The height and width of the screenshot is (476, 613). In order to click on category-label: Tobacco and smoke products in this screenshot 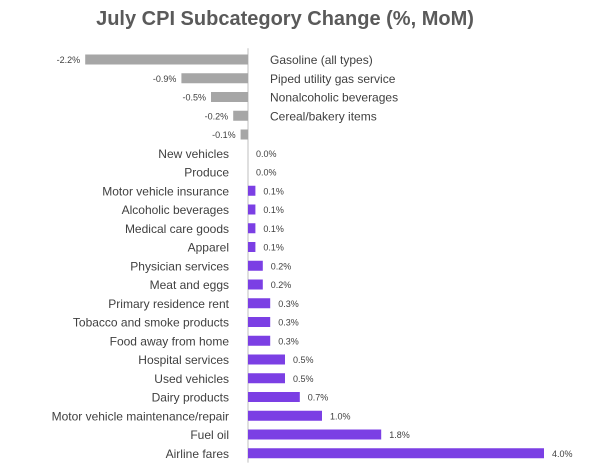, I will do `click(151, 323)`.